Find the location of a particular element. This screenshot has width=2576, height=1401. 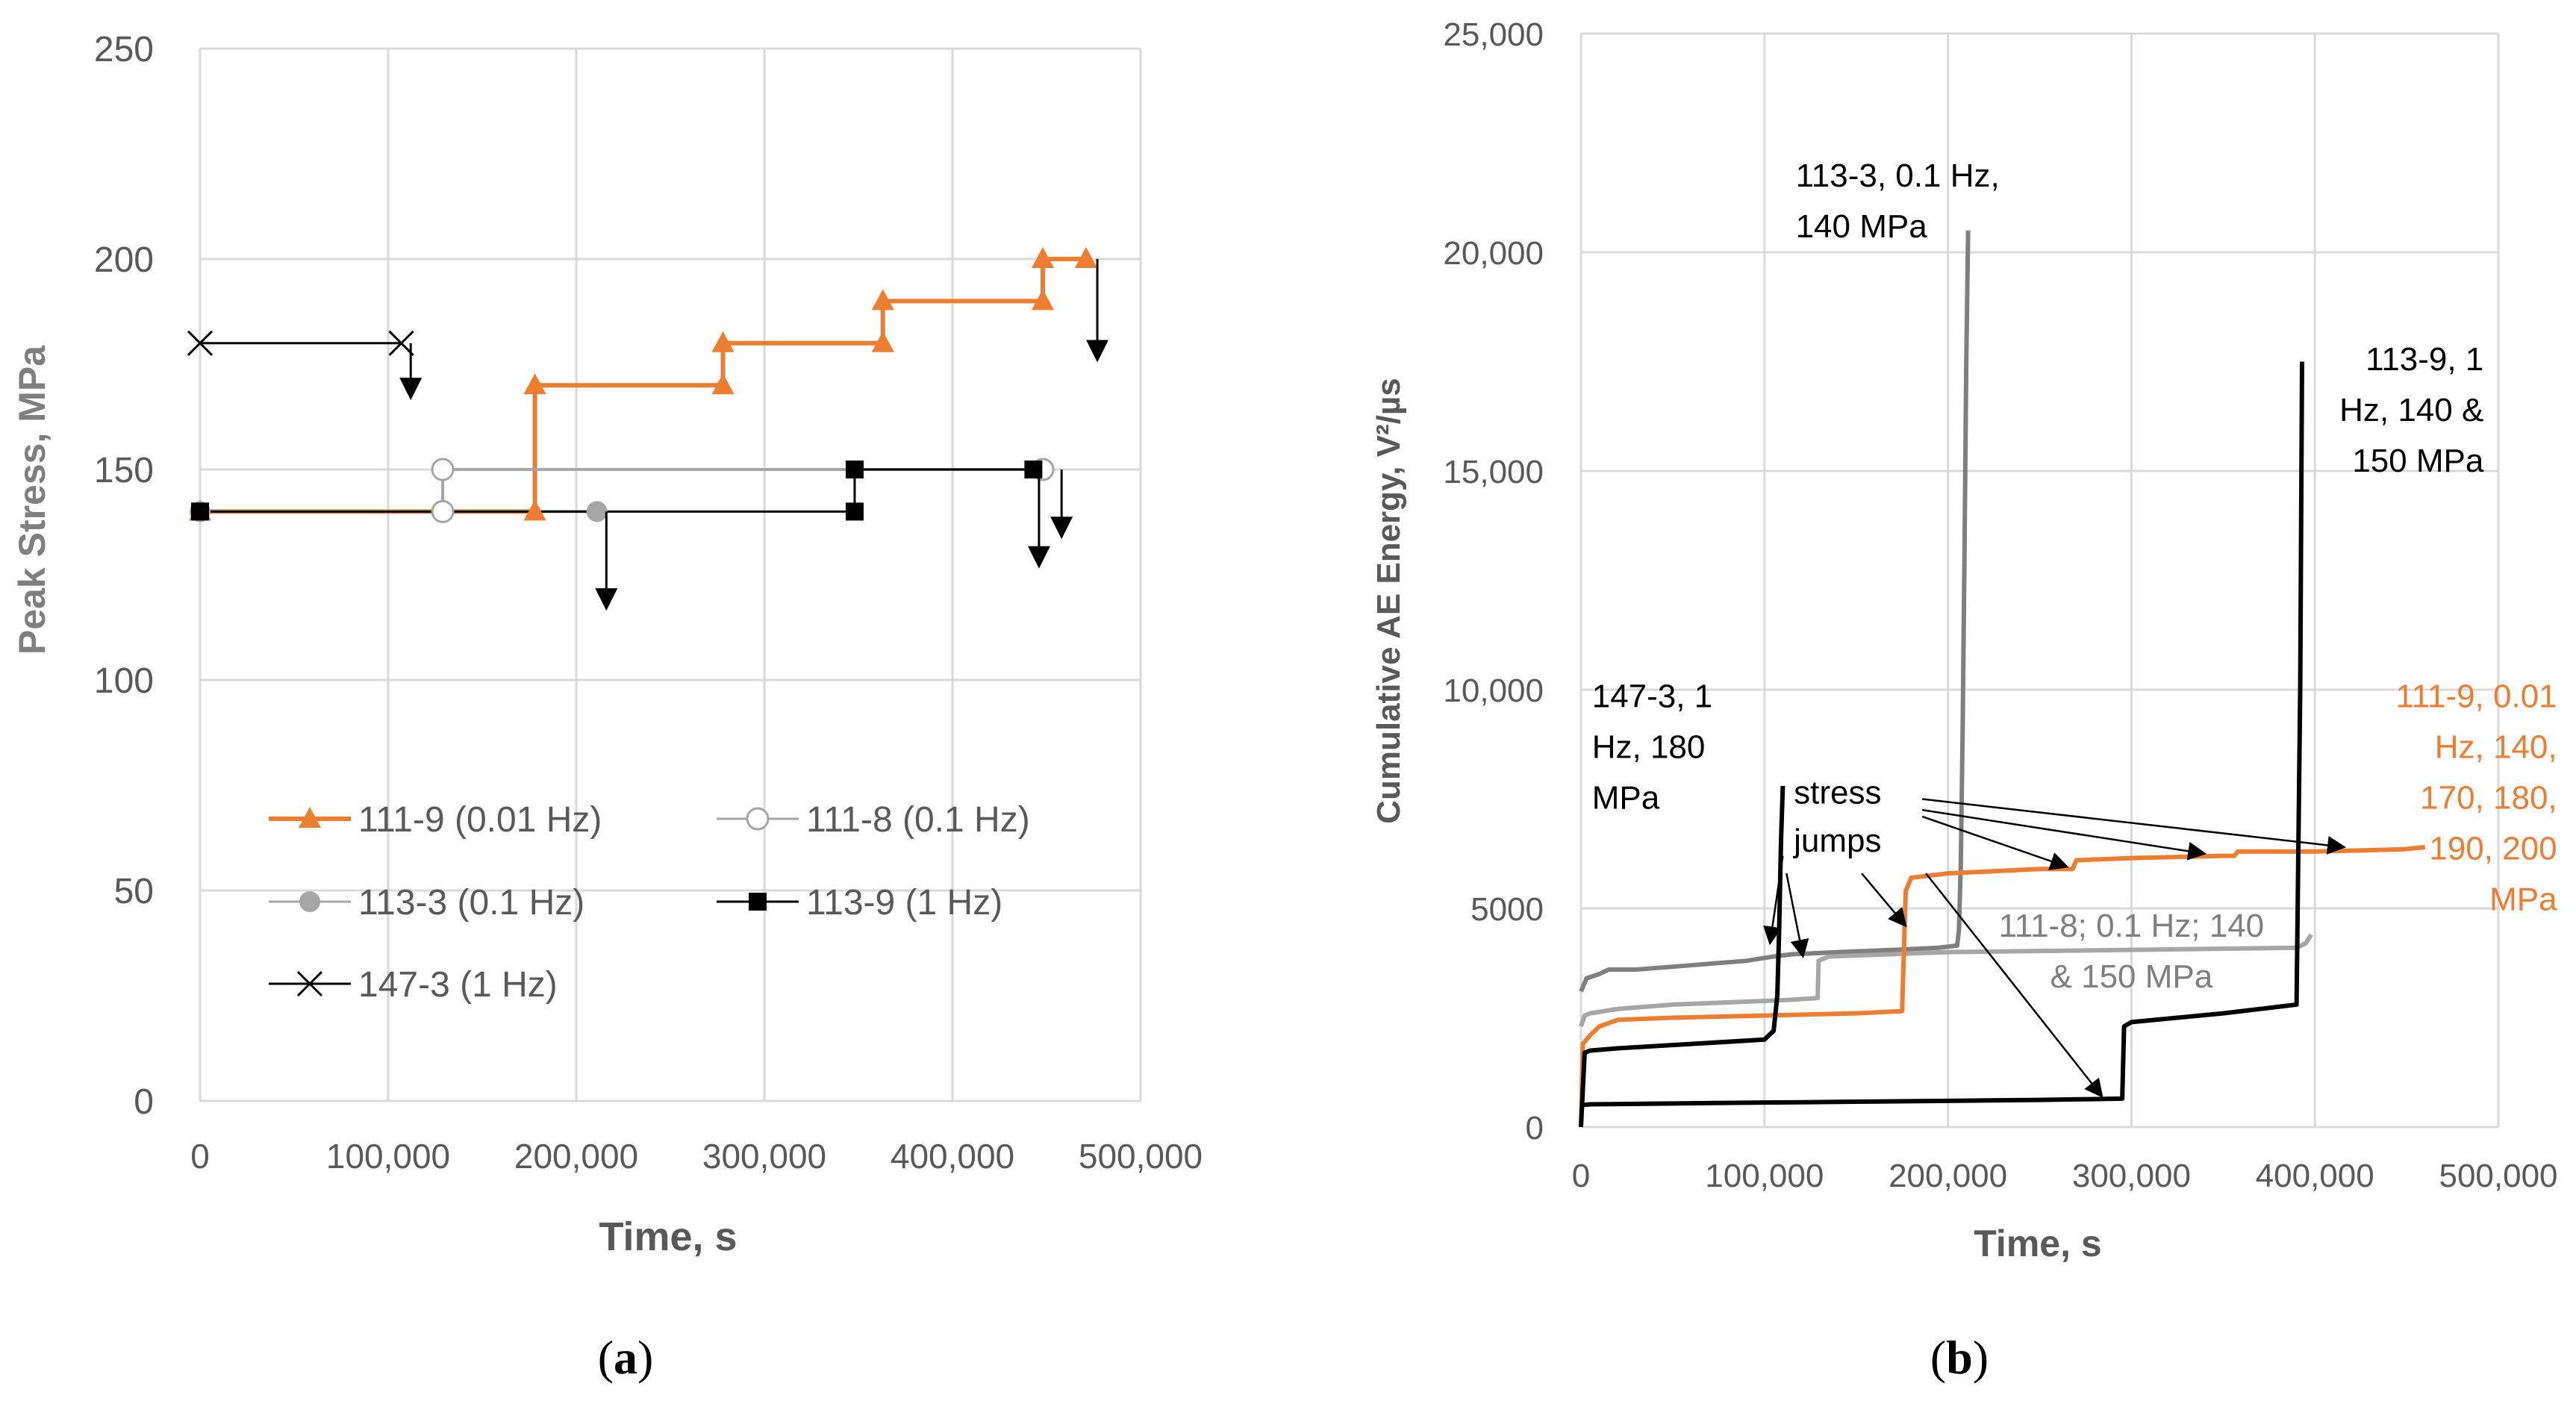

chart-a-y-tick-label: 200 is located at coordinates (124, 260).